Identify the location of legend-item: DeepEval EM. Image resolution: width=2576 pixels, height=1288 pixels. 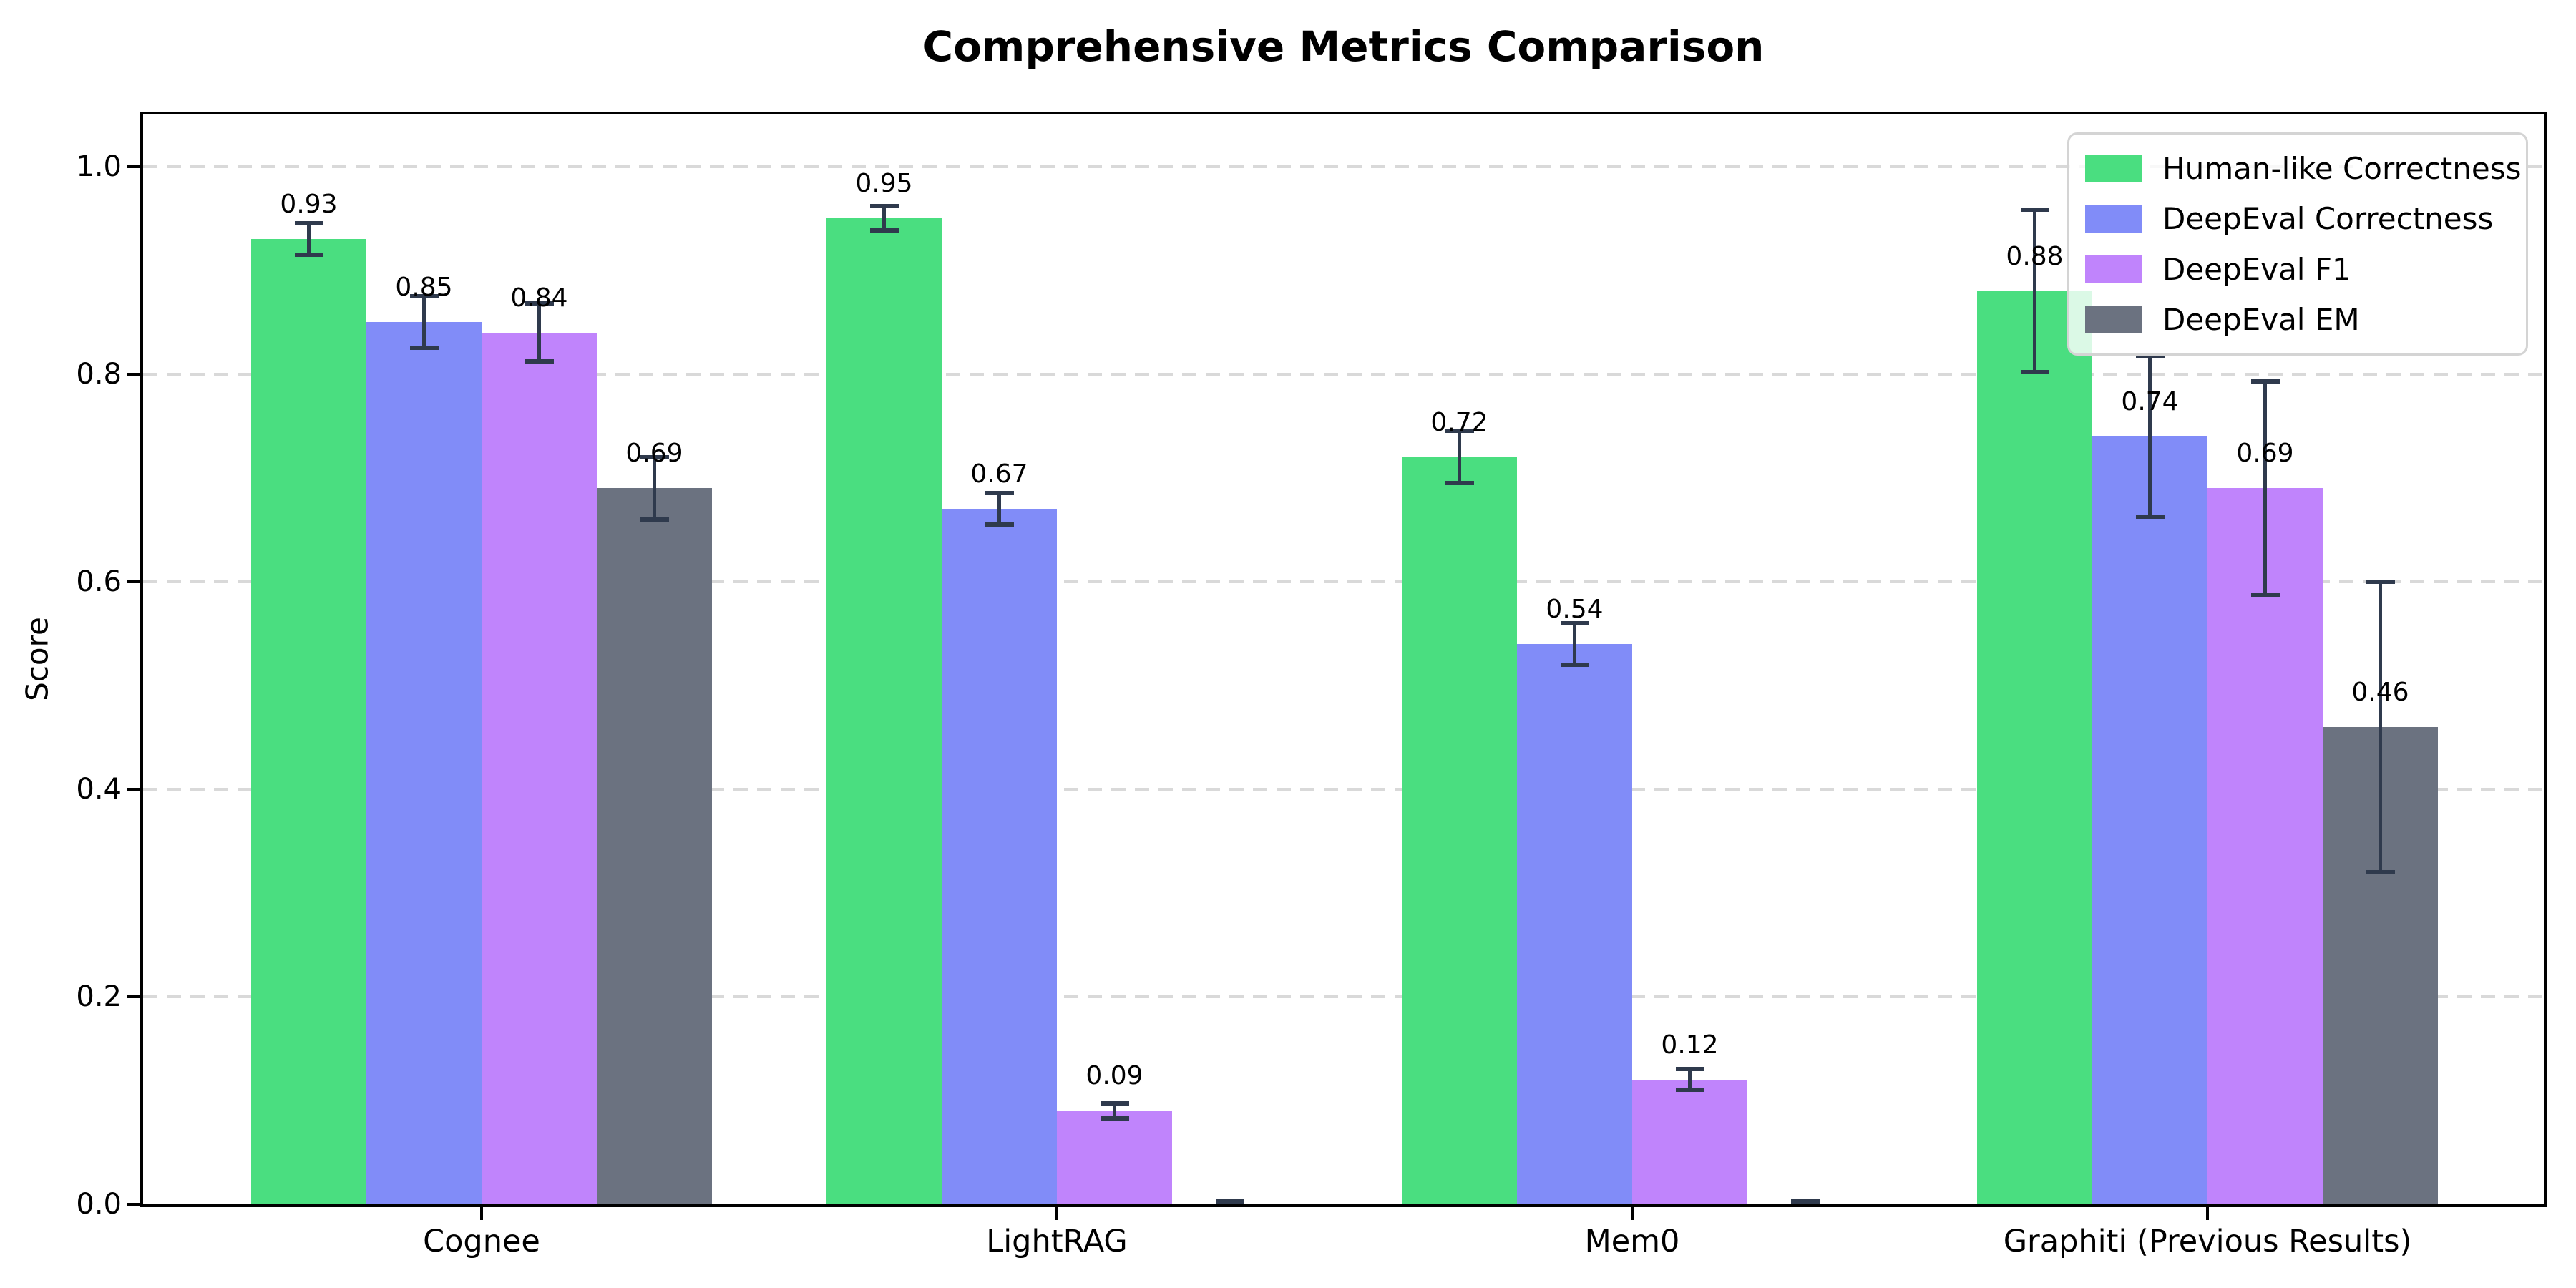
(2299, 319).